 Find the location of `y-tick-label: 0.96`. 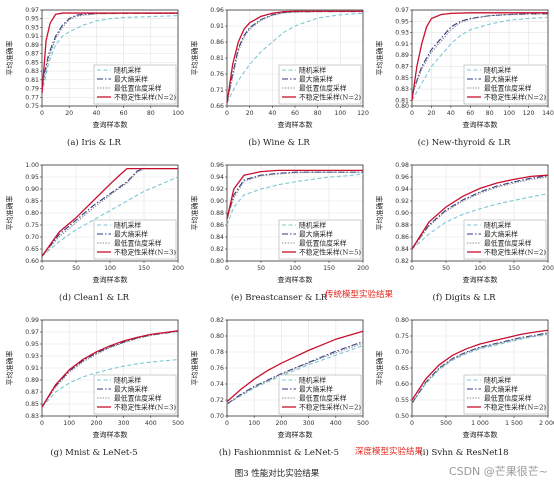

y-tick-label: 0.96 is located at coordinates (217, 165).